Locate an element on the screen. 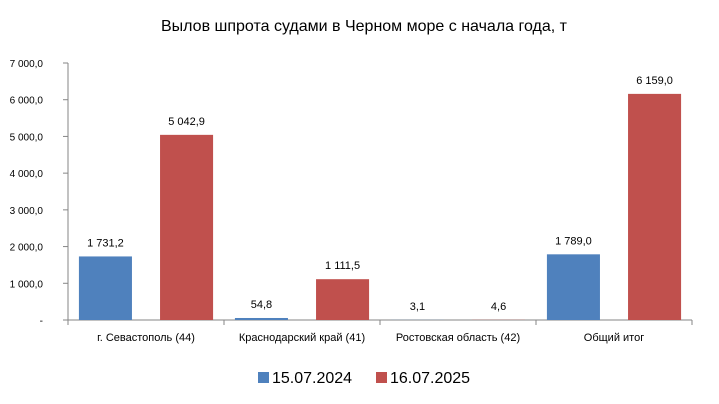 Image resolution: width=719 pixels, height=404 pixels. x-tick-label: Краснодарский край (41) is located at coordinates (302, 338).